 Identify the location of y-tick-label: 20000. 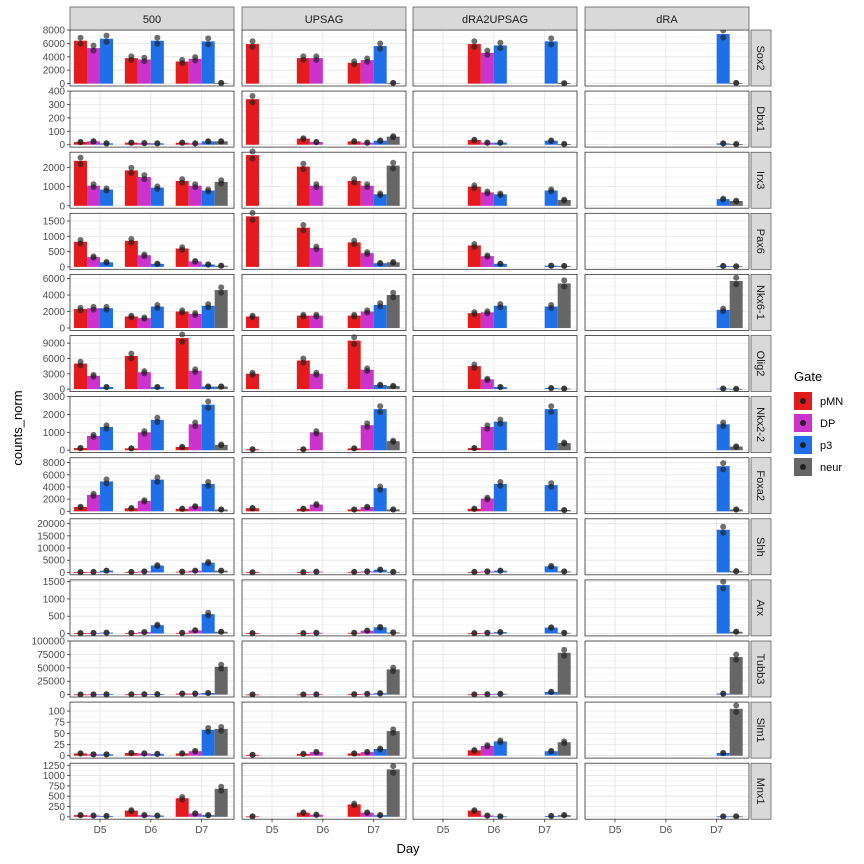
(51, 524).